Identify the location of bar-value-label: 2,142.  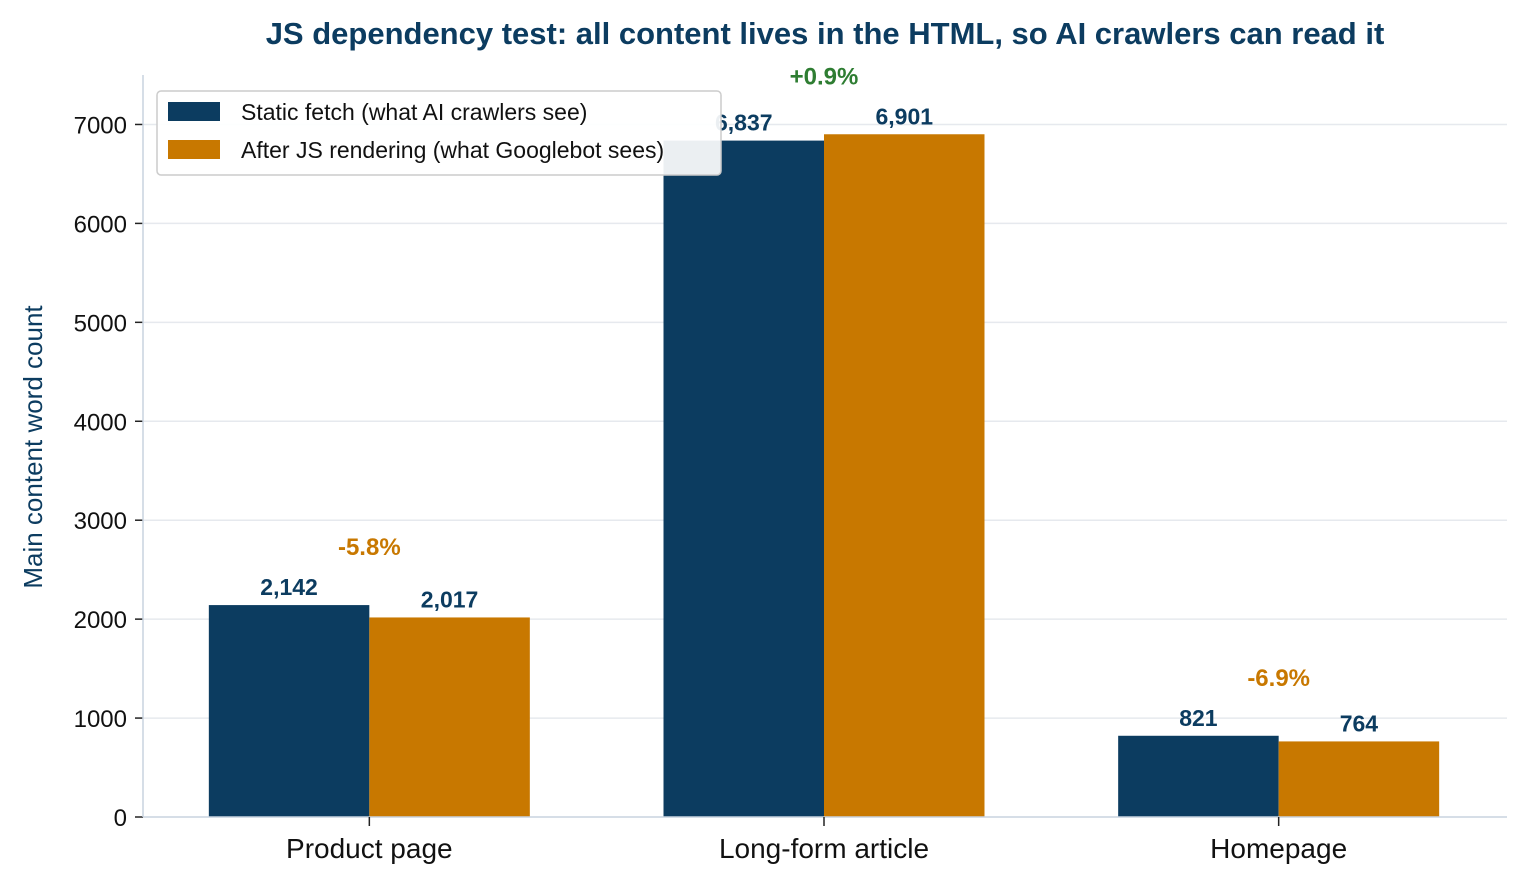
(289, 587).